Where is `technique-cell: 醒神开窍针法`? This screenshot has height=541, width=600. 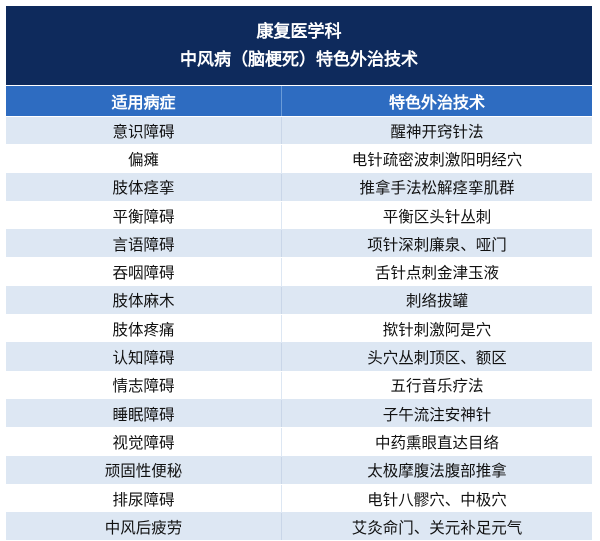 technique-cell: 醒神开窍针法 is located at coordinates (437, 131).